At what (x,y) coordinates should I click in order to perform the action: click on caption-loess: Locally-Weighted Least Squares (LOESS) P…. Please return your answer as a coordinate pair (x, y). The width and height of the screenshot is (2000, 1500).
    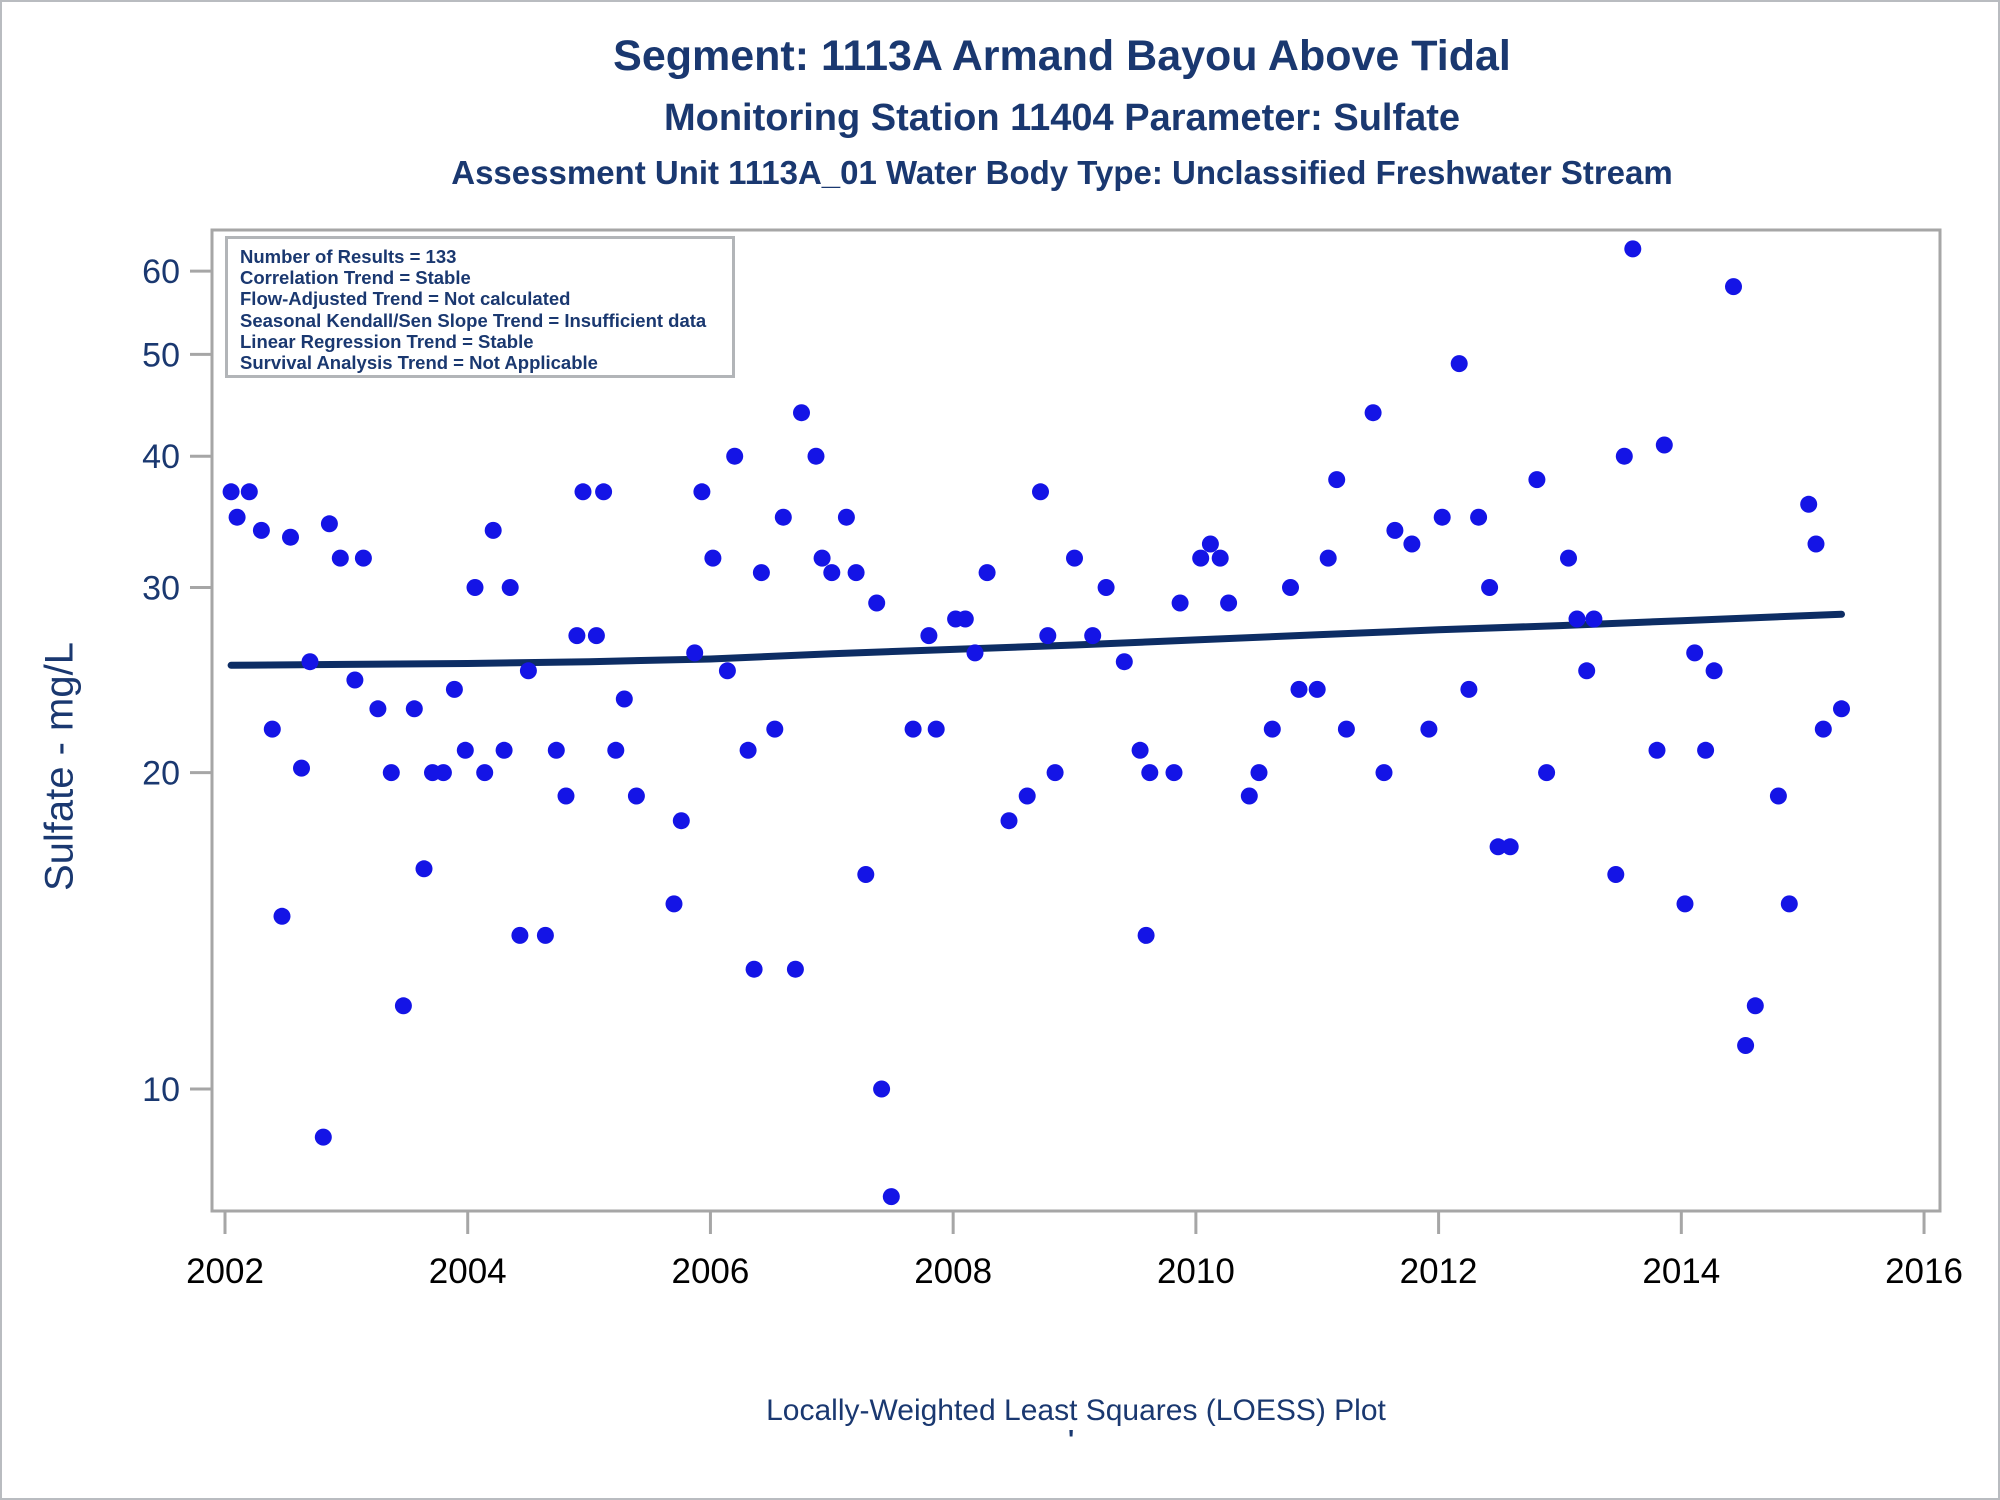
    Looking at the image, I should click on (1076, 1410).